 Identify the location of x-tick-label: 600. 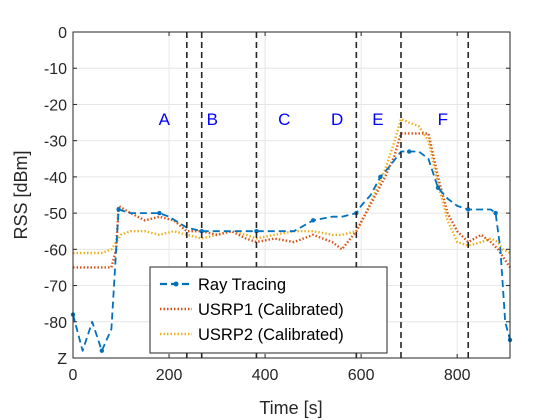
(361, 375).